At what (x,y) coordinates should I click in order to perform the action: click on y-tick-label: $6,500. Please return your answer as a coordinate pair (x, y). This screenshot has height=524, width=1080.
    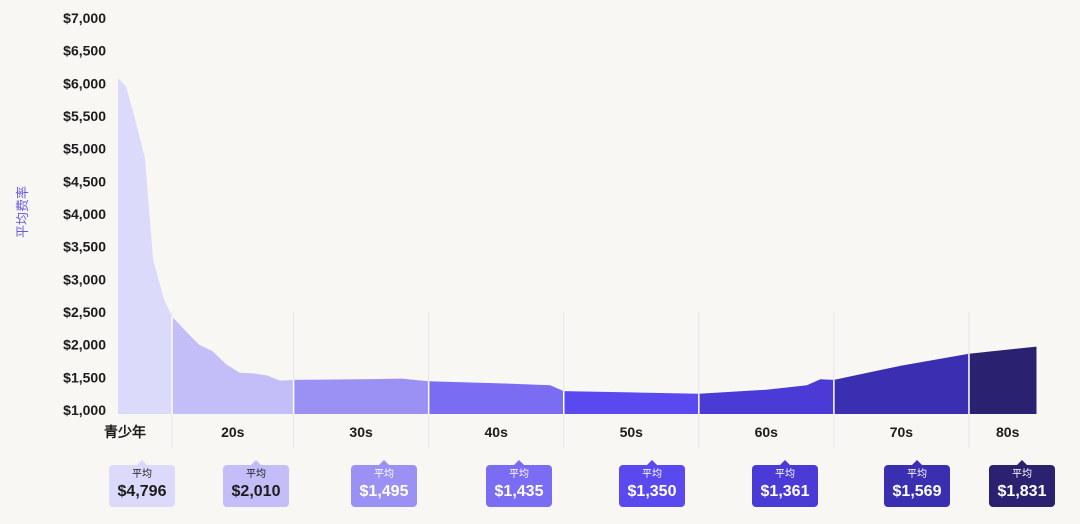
    Looking at the image, I should click on (84, 51).